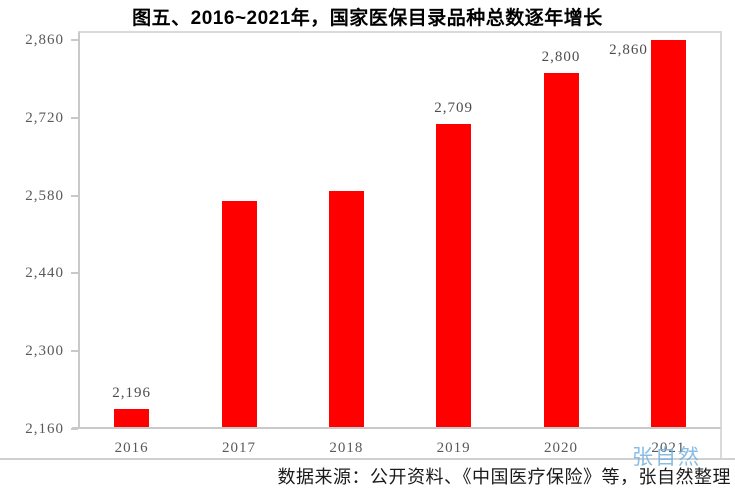  I want to click on x-tick-label-2019: 2019, so click(453, 448).